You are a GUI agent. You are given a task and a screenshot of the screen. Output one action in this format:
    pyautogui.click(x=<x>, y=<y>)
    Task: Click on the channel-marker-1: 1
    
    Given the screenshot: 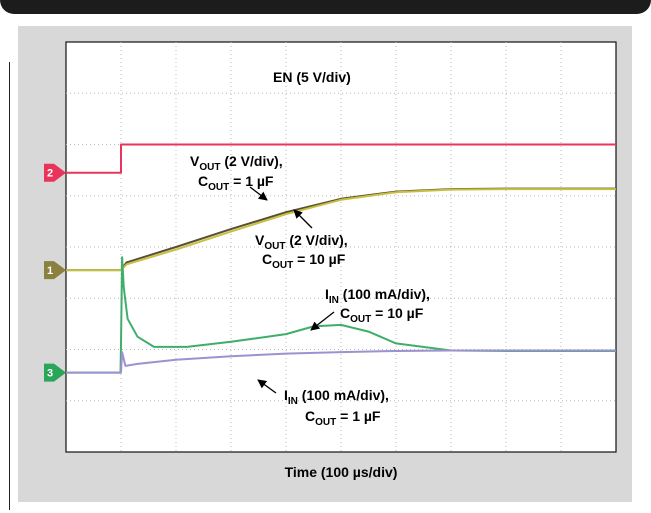 What is the action you would take?
    pyautogui.click(x=55, y=270)
    